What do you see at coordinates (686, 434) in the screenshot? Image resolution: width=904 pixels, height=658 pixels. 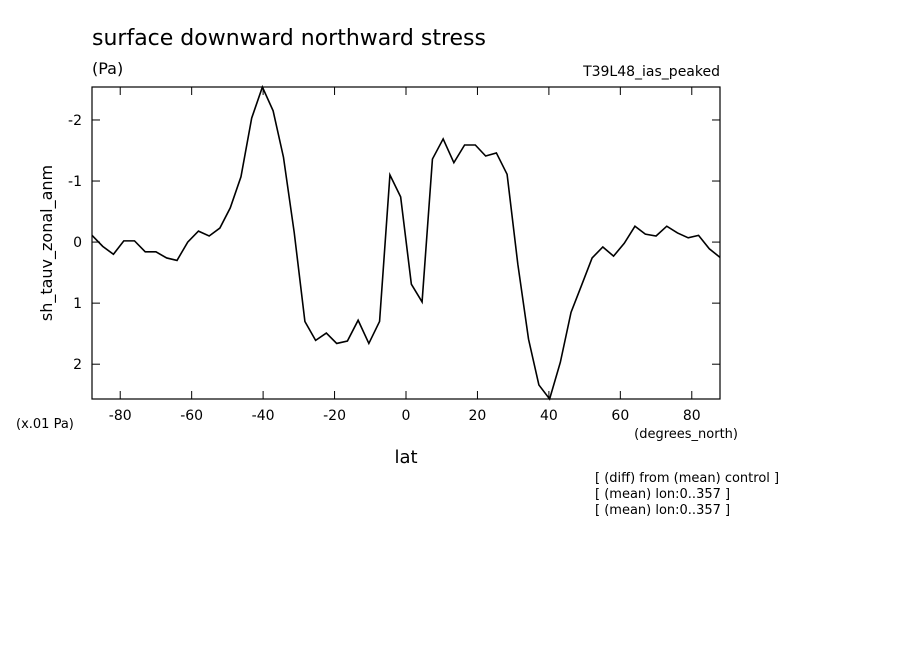 I see `x-units: (degrees_north)` at bounding box center [686, 434].